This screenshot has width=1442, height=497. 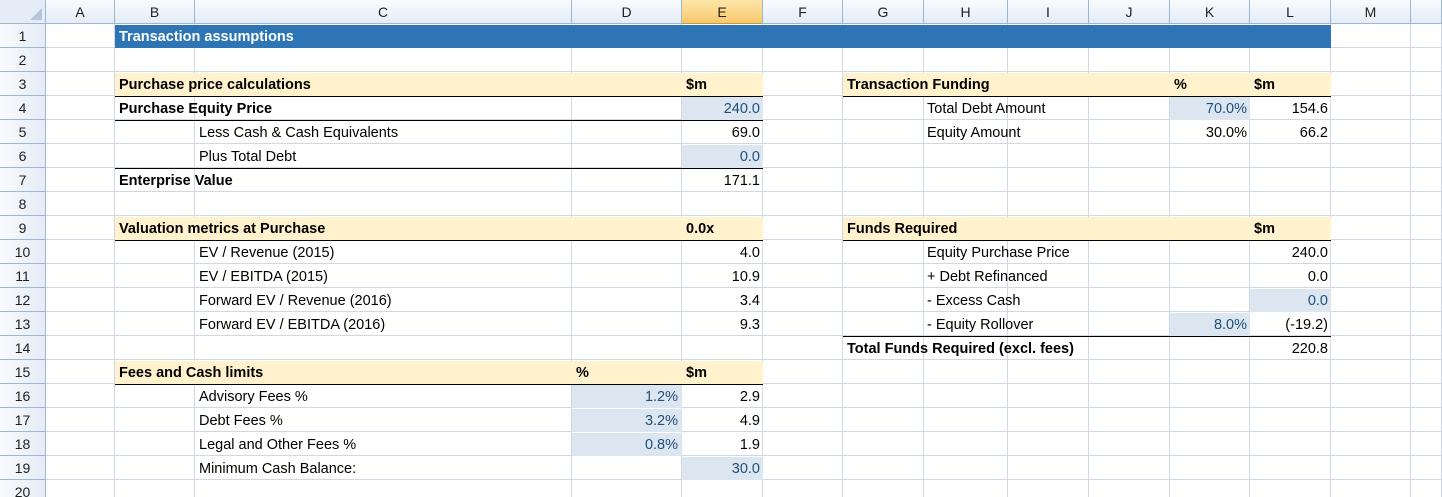 I want to click on fee-value: 4.9, so click(x=749, y=421).